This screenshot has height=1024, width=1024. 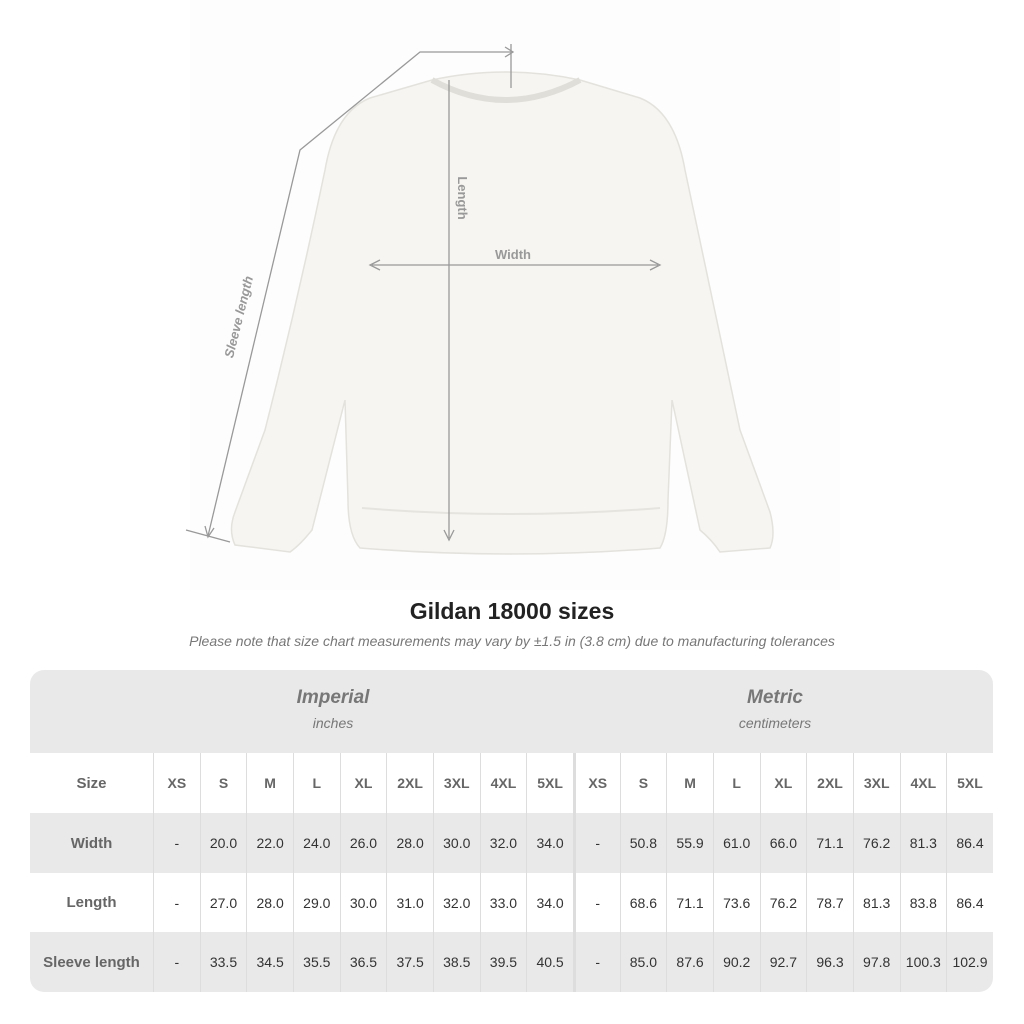 I want to click on imperial-value: 33.5, so click(x=223, y=962).